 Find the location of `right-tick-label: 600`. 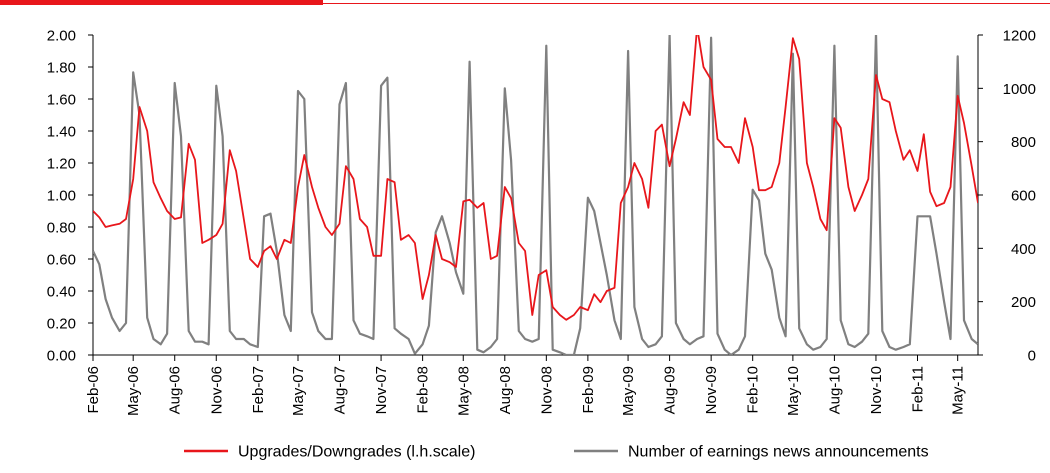

right-tick-label: 600 is located at coordinates (1023, 196).